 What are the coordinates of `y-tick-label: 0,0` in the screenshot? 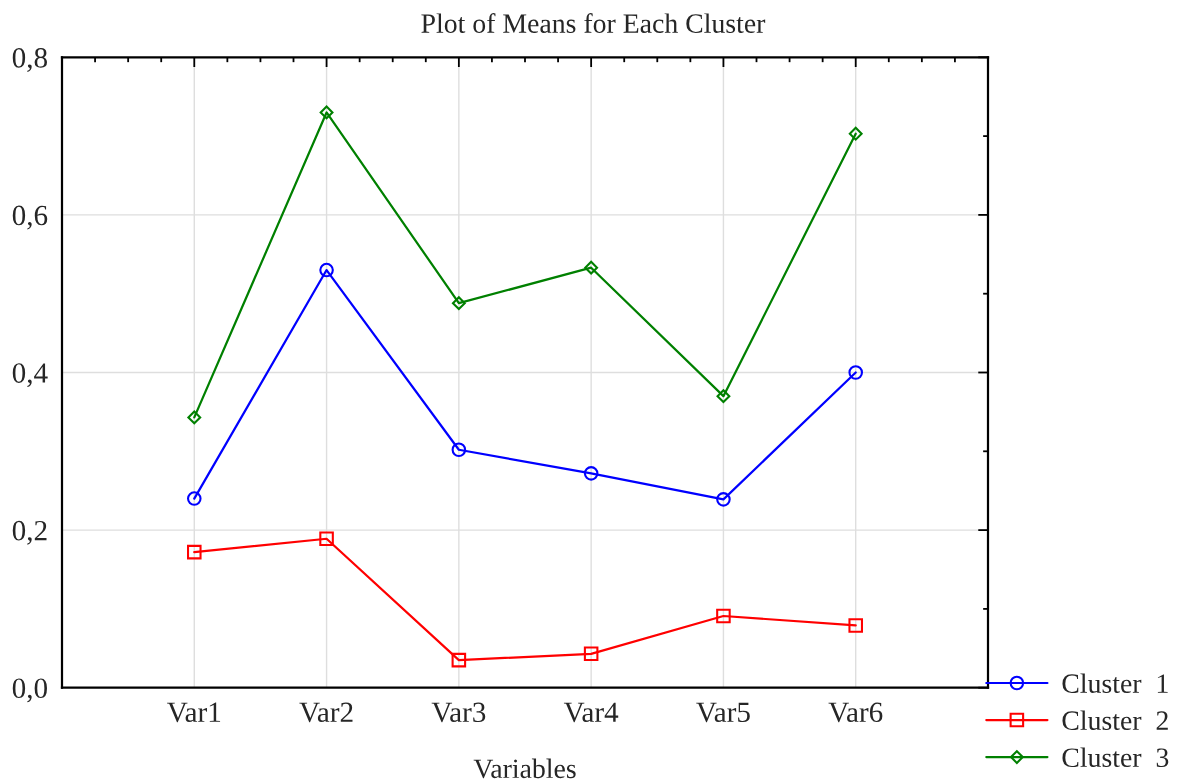 It's located at (29, 690).